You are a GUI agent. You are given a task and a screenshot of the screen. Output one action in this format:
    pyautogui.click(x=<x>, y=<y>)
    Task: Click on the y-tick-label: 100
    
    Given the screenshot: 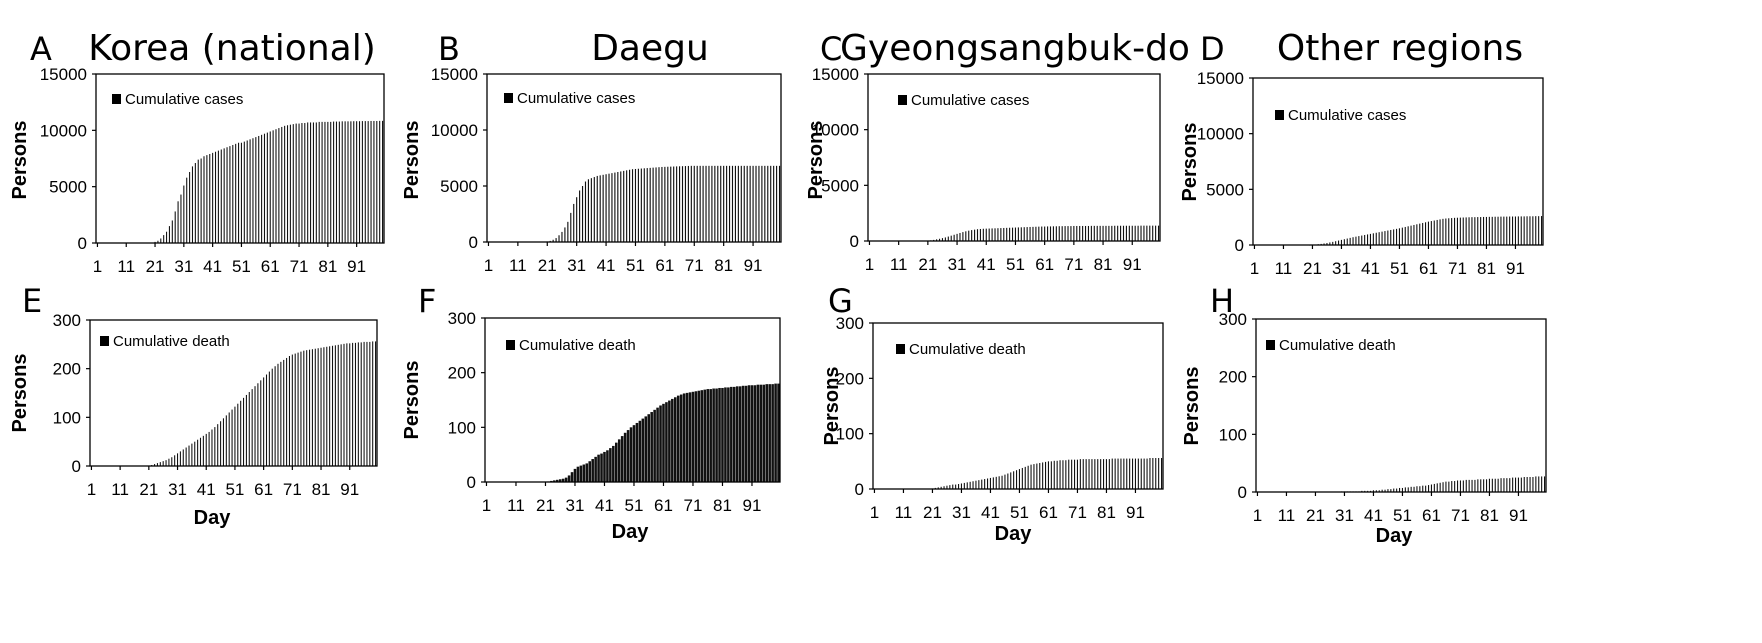 What is the action you would take?
    pyautogui.click(x=850, y=434)
    